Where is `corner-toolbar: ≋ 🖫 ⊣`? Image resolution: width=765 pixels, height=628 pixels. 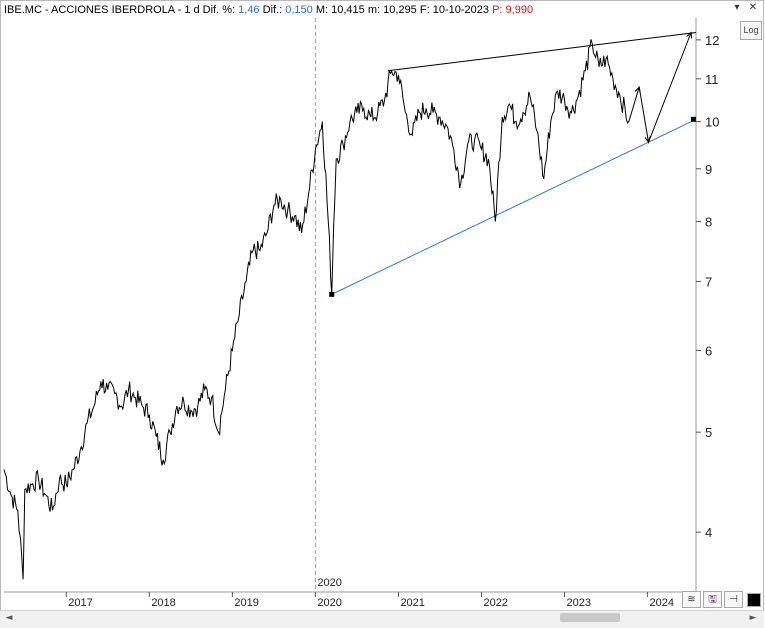 corner-toolbar: ≋ 🖫 ⊣ is located at coordinates (722, 600).